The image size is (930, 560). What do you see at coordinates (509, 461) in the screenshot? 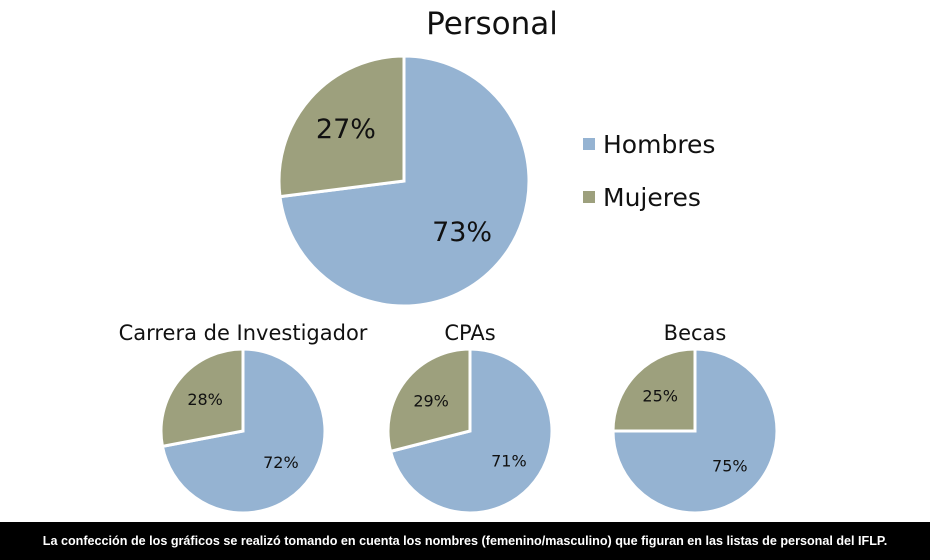
I see `data-label-cpas-hombres: 71%` at bounding box center [509, 461].